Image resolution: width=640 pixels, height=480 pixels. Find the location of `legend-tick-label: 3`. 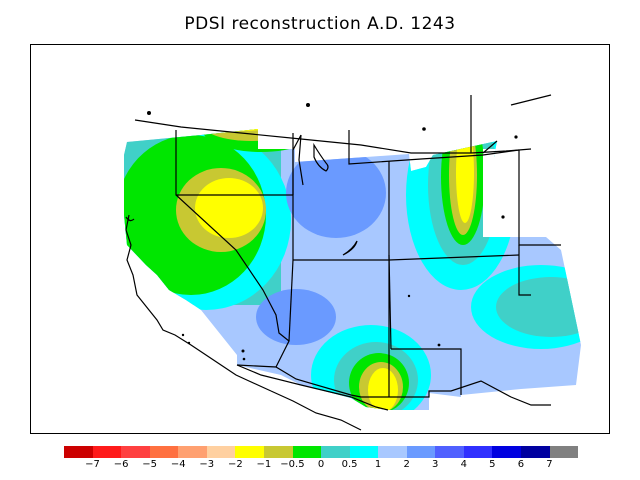

legend-tick-label: 3 is located at coordinates (435, 464).